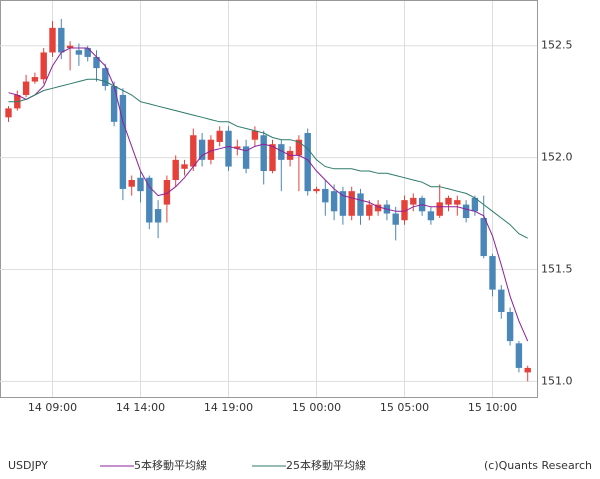 The width and height of the screenshot is (600, 479). Describe the element at coordinates (557, 268) in the screenshot. I see `y-tick-label: 151.5` at that location.